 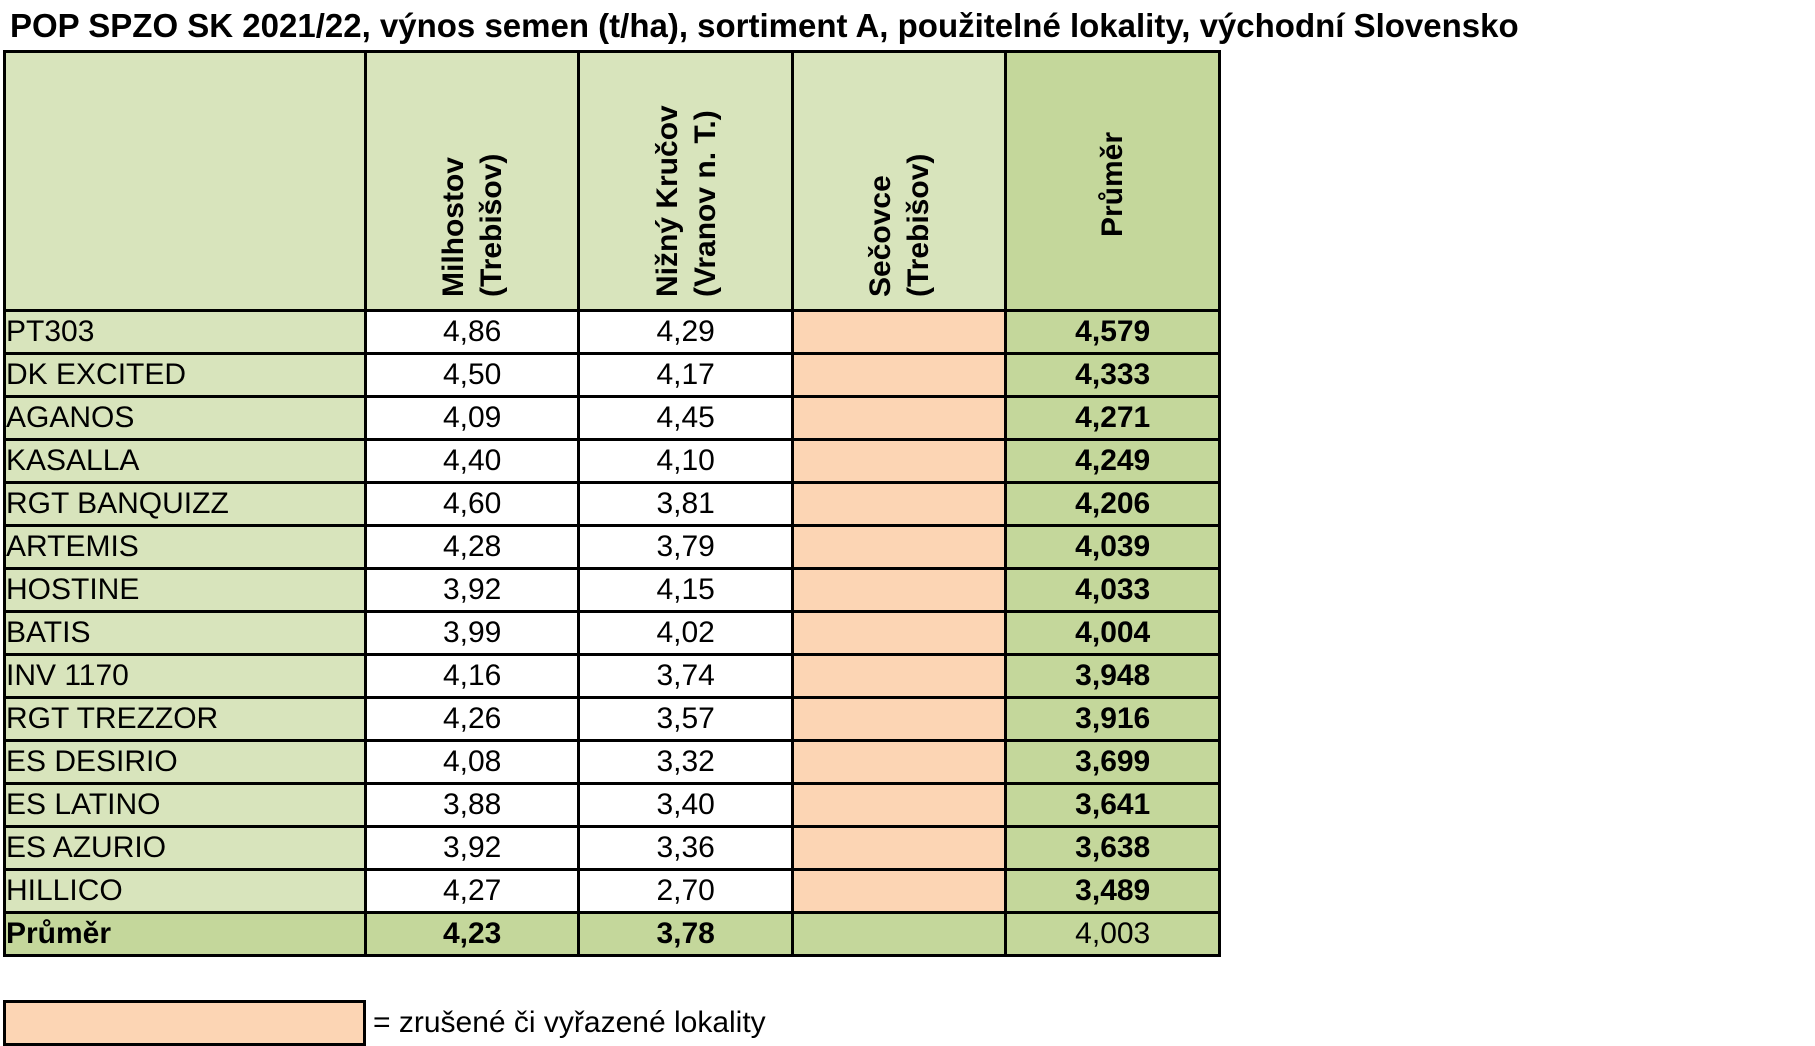 What do you see at coordinates (185, 719) in the screenshot?
I see `row-label: RGT TREZZOR` at bounding box center [185, 719].